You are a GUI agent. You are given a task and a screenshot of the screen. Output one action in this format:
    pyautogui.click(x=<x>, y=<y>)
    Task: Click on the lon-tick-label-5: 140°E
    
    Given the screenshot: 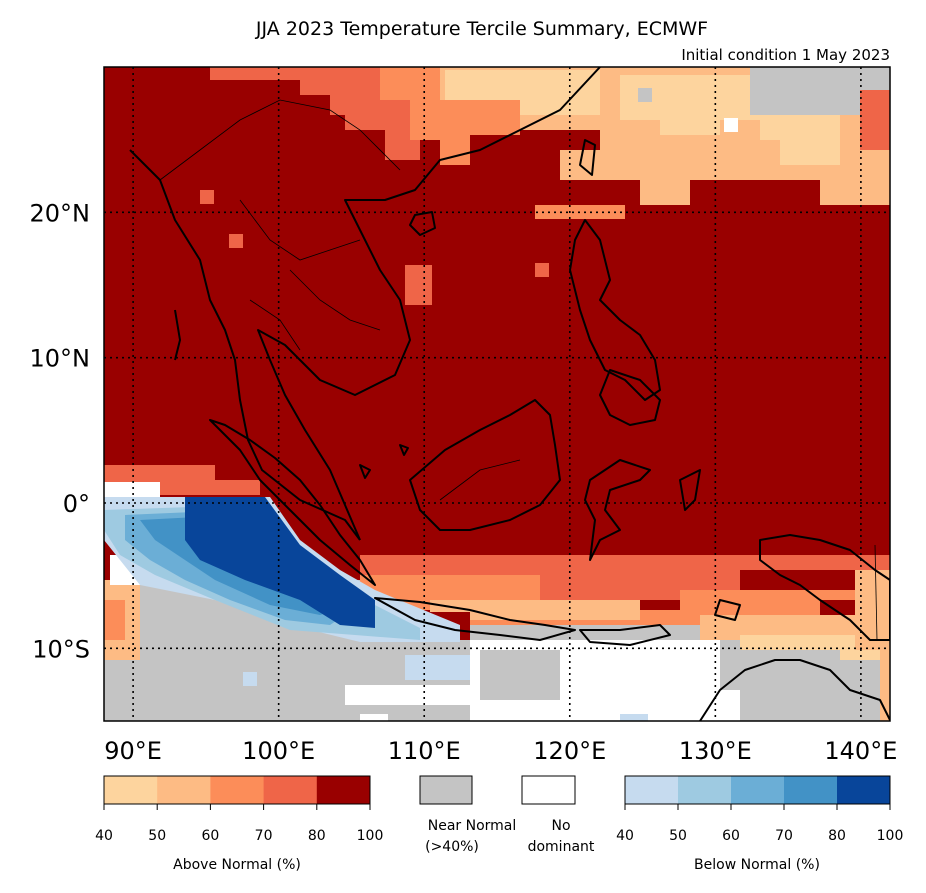 What is the action you would take?
    pyautogui.click(x=860, y=751)
    